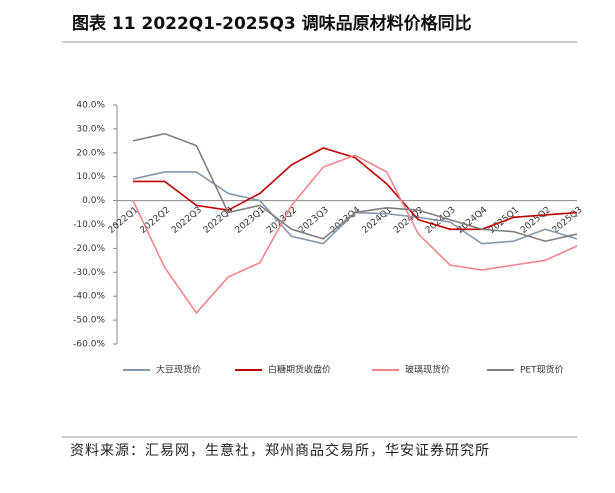 This screenshot has height=493, width=615. I want to click on y-tick-label: 0.0%, so click(93, 201).